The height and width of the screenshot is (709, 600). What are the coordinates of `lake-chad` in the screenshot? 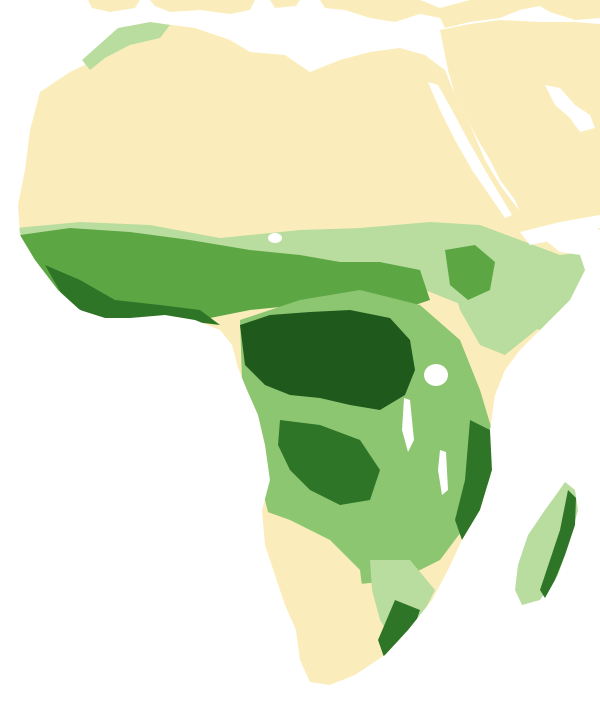 It's located at (275, 238).